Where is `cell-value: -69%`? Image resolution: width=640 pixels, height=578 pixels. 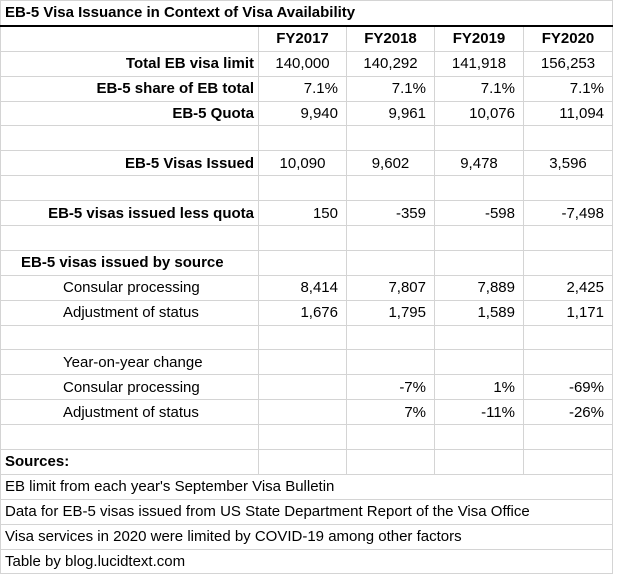 cell-value: -69% is located at coordinates (568, 387).